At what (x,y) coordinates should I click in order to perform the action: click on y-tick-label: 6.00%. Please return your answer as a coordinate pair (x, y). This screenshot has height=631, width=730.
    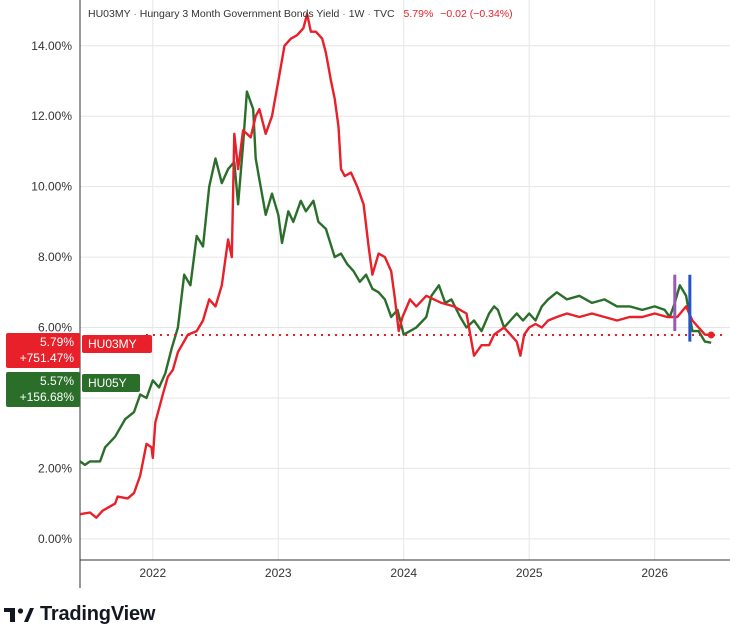
    Looking at the image, I should click on (55, 328).